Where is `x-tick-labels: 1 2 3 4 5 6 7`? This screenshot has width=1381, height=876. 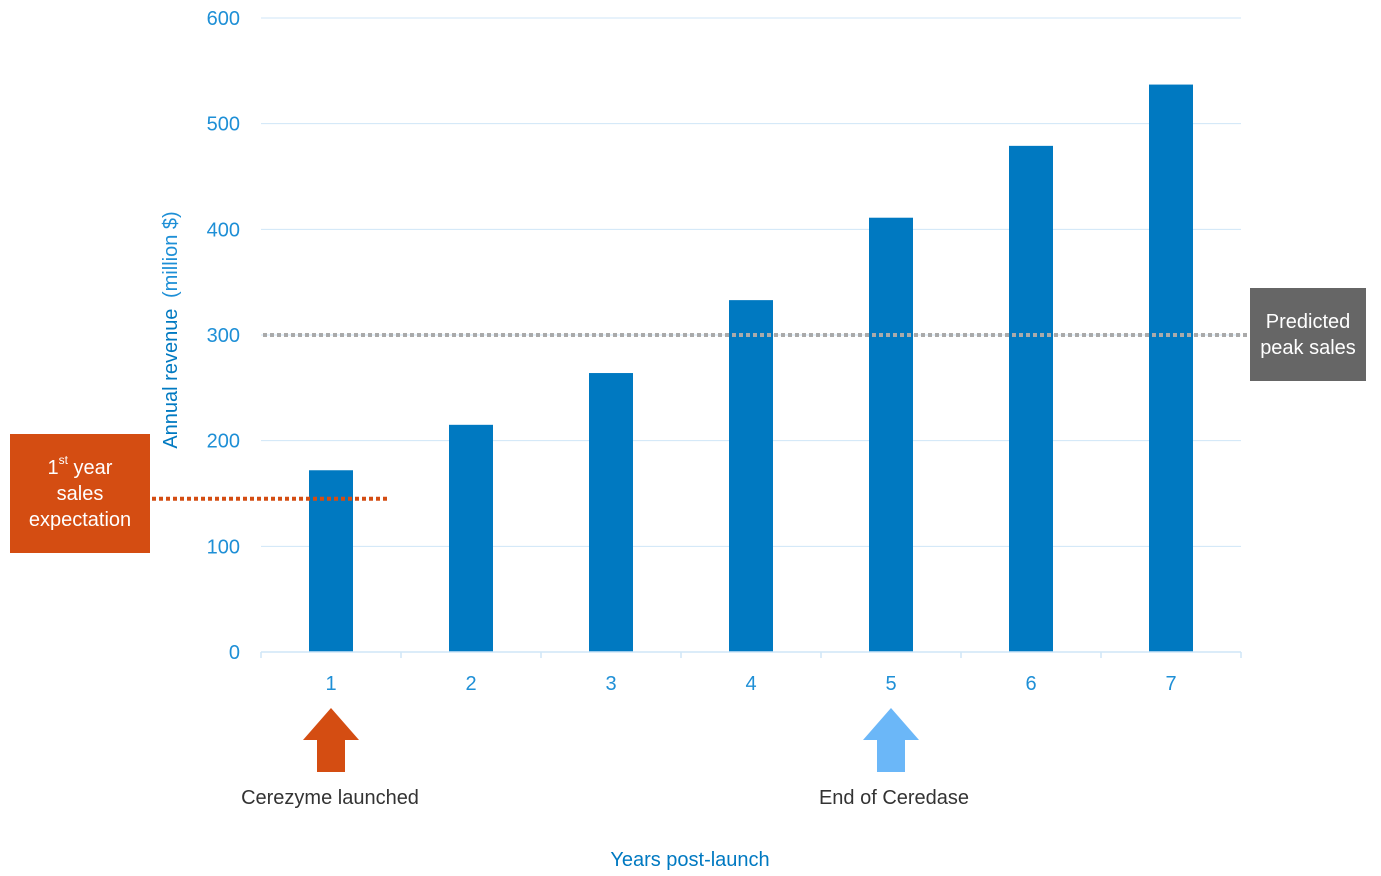 x-tick-labels: 1 2 3 4 5 6 7 is located at coordinates (750, 684).